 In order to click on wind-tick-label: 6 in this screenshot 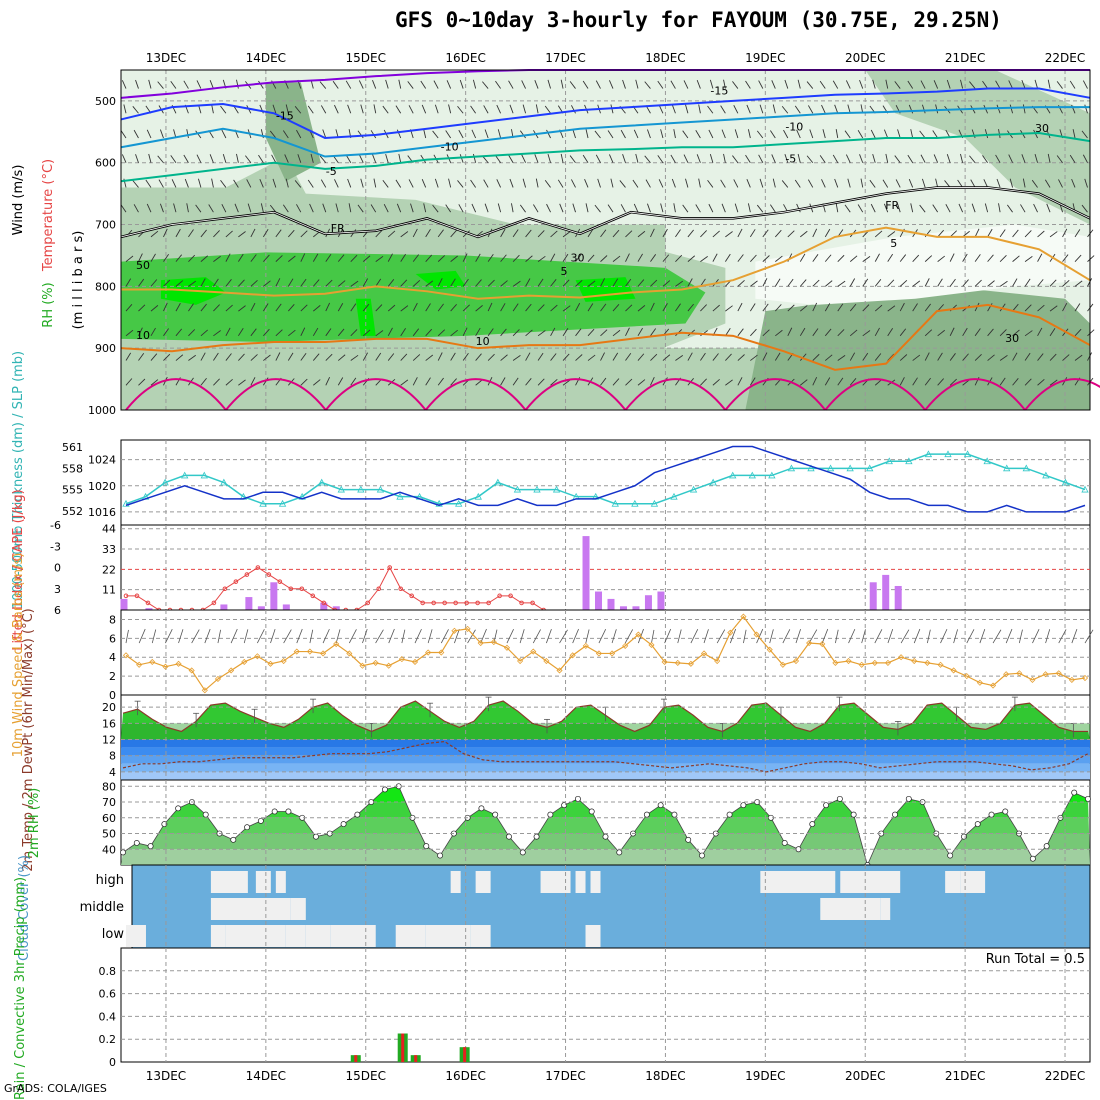, I will do `click(112, 638)`.